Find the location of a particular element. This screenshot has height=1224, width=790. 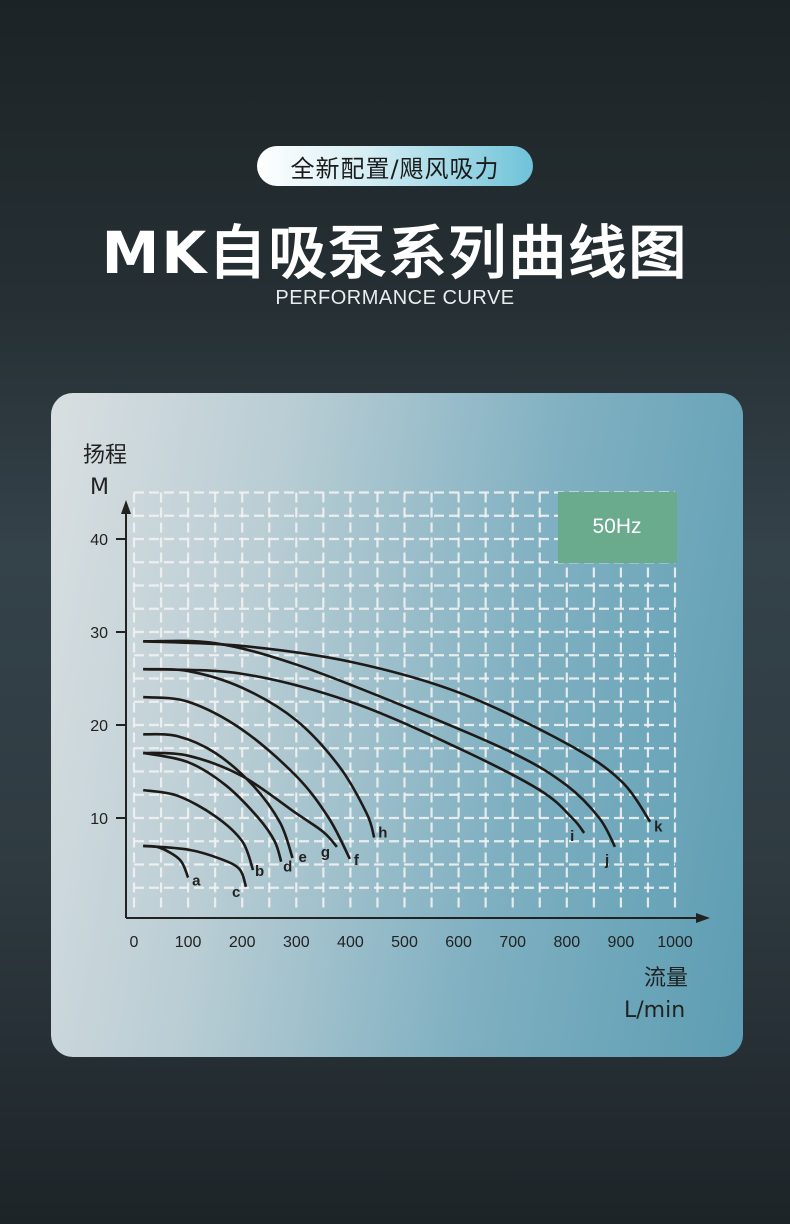

curve-c is located at coordinates (195, 866).